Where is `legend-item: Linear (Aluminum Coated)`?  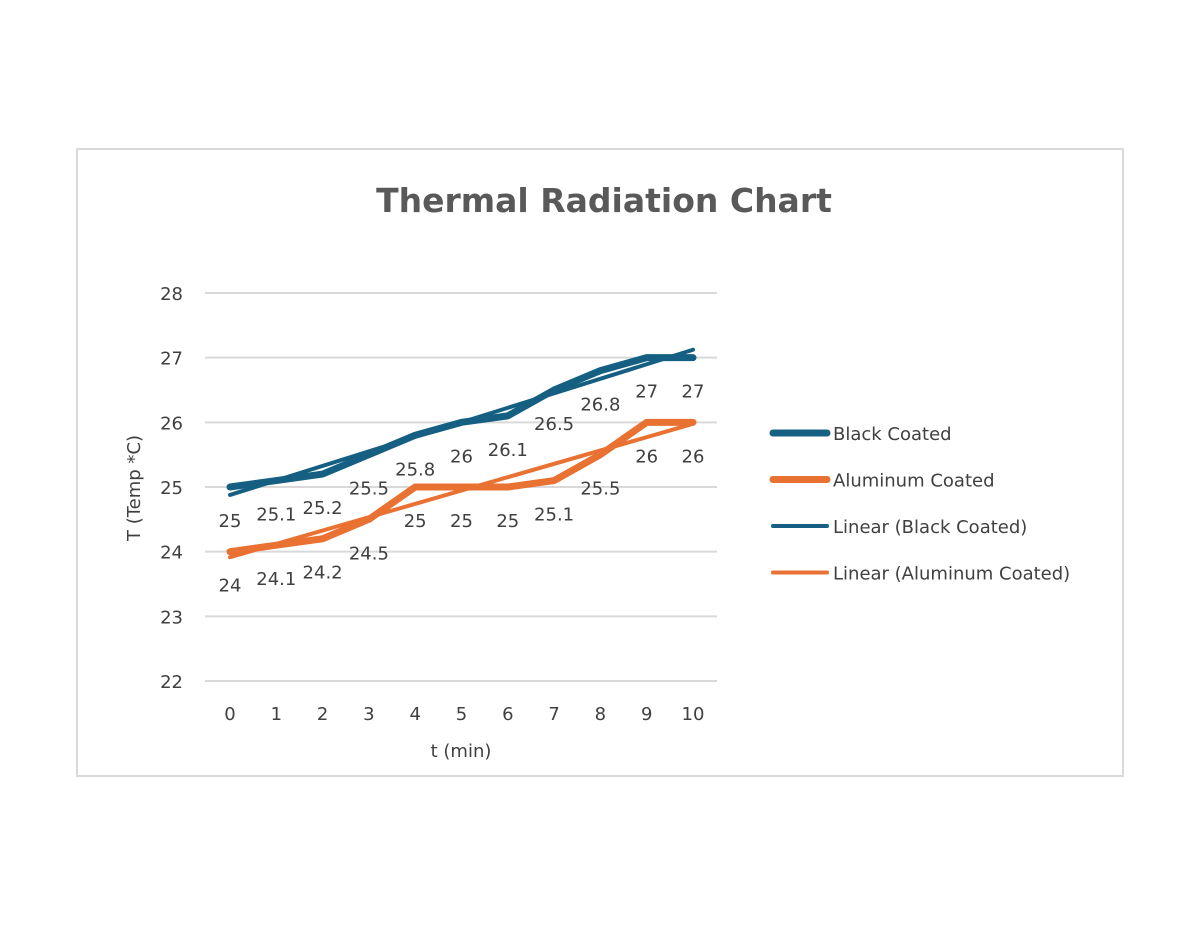
legend-item: Linear (Aluminum Coated) is located at coordinates (951, 574).